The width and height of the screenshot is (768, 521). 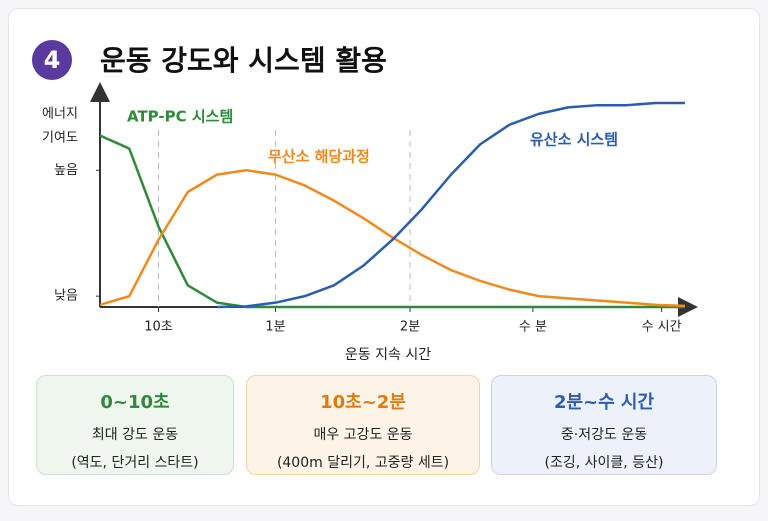 I want to click on series-label: ATP-PC 시스템, so click(x=180, y=117).